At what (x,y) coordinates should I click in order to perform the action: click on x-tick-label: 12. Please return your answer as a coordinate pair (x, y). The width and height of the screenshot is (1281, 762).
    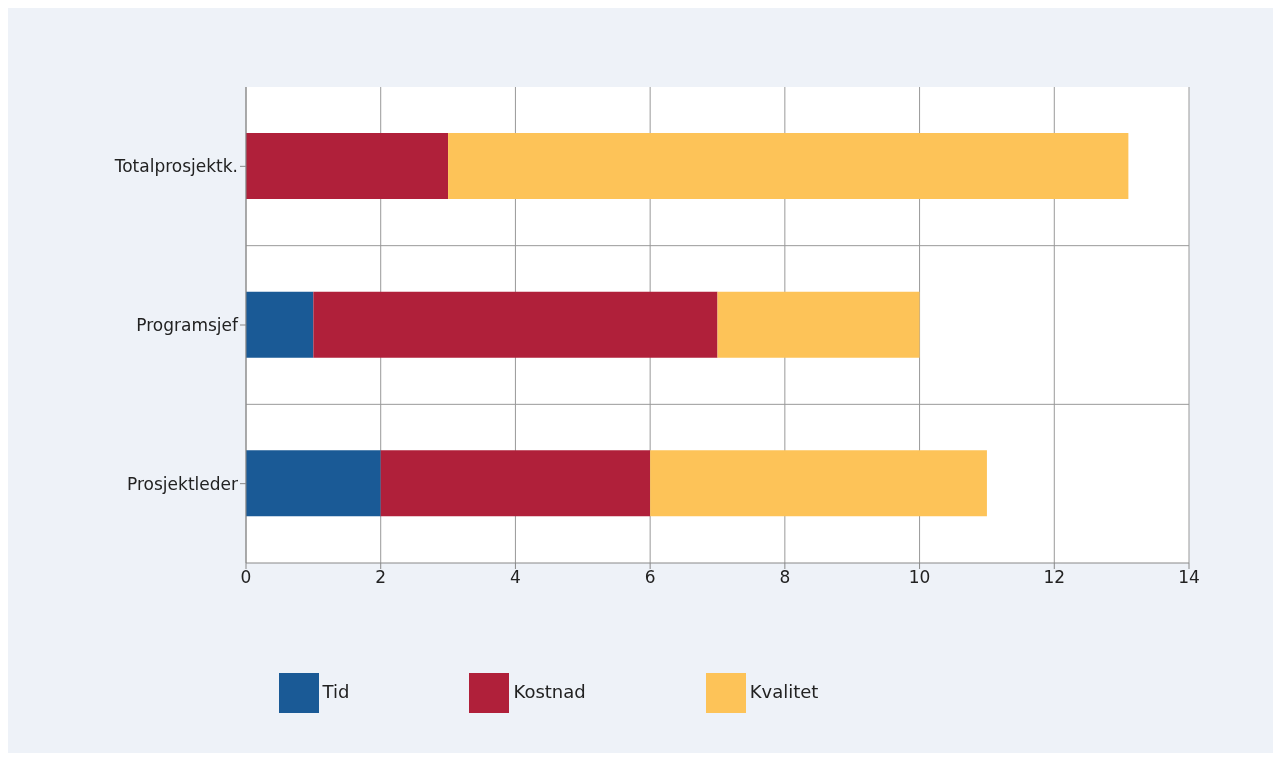
    Looking at the image, I should click on (1054, 577).